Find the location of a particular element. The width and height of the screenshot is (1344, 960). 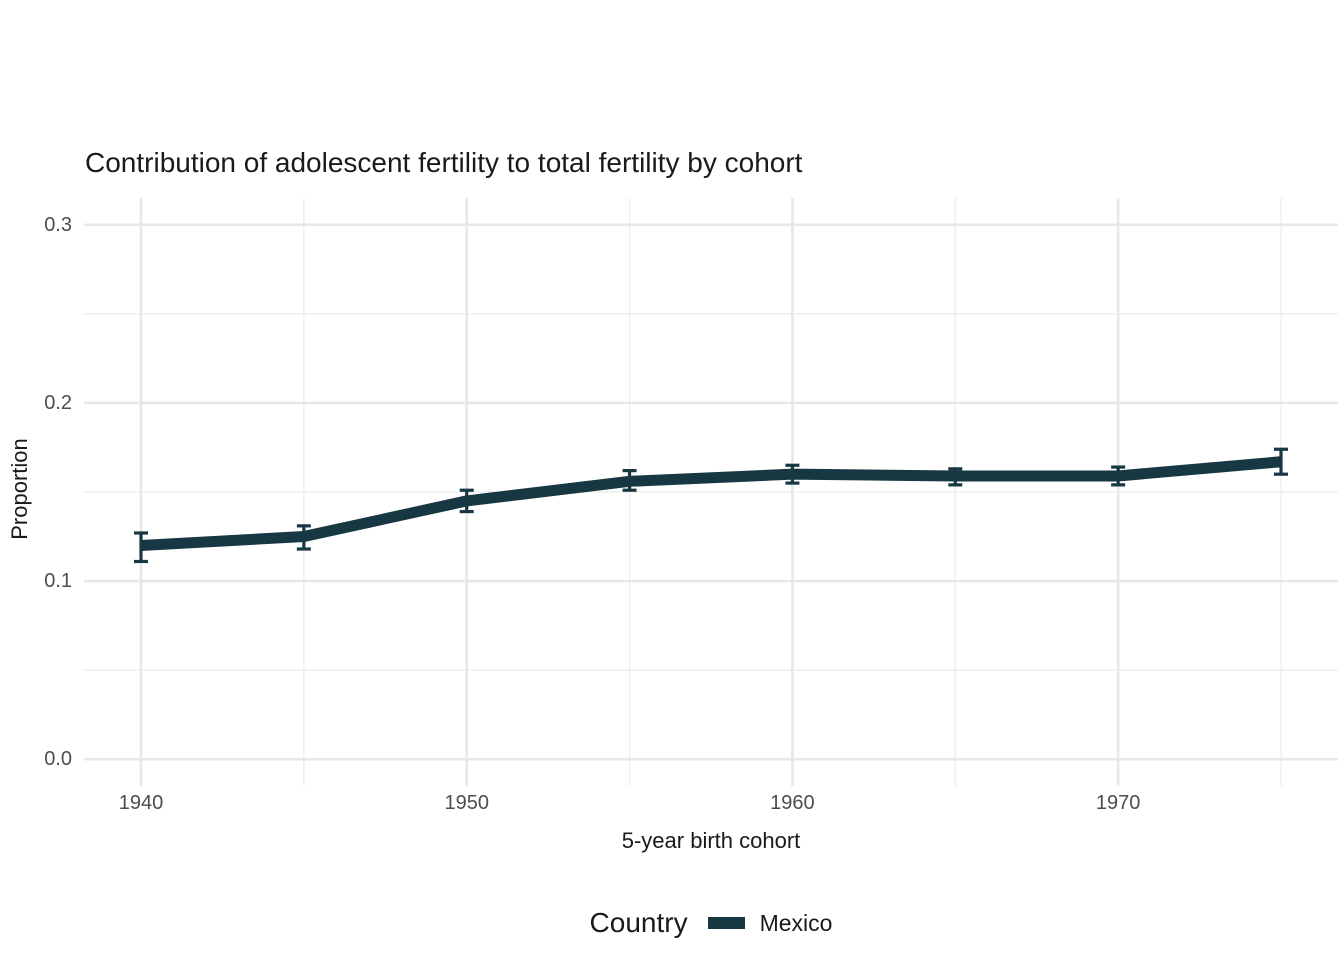

x-tick-label: 1940 is located at coordinates (141, 803).